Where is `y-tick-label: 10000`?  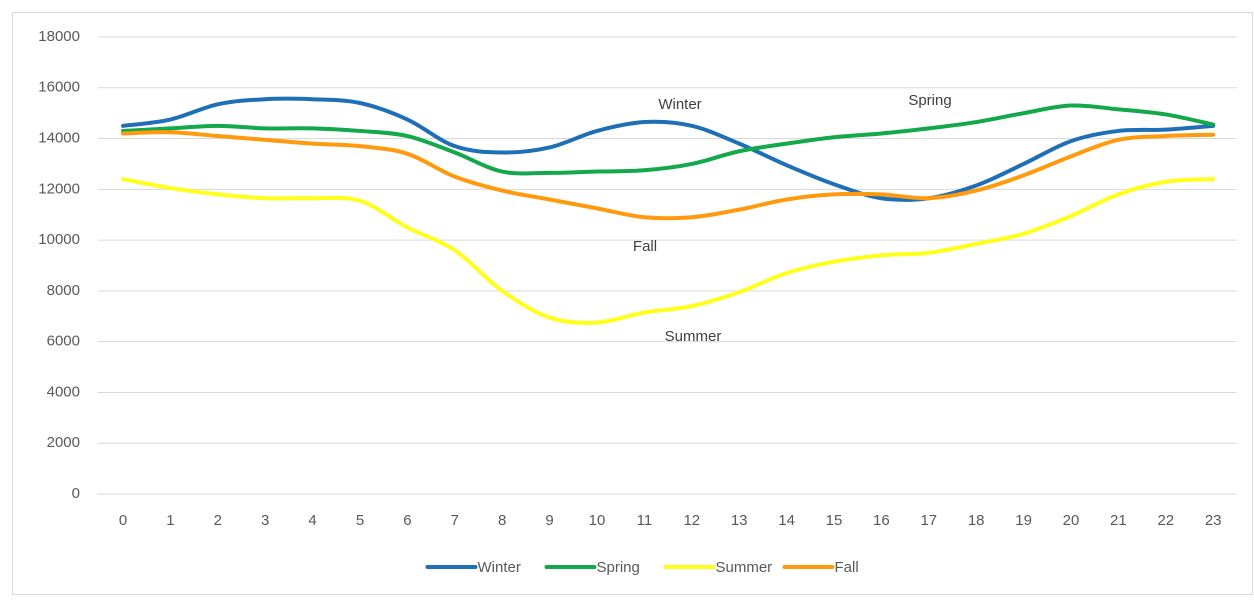 y-tick-label: 10000 is located at coordinates (59, 239).